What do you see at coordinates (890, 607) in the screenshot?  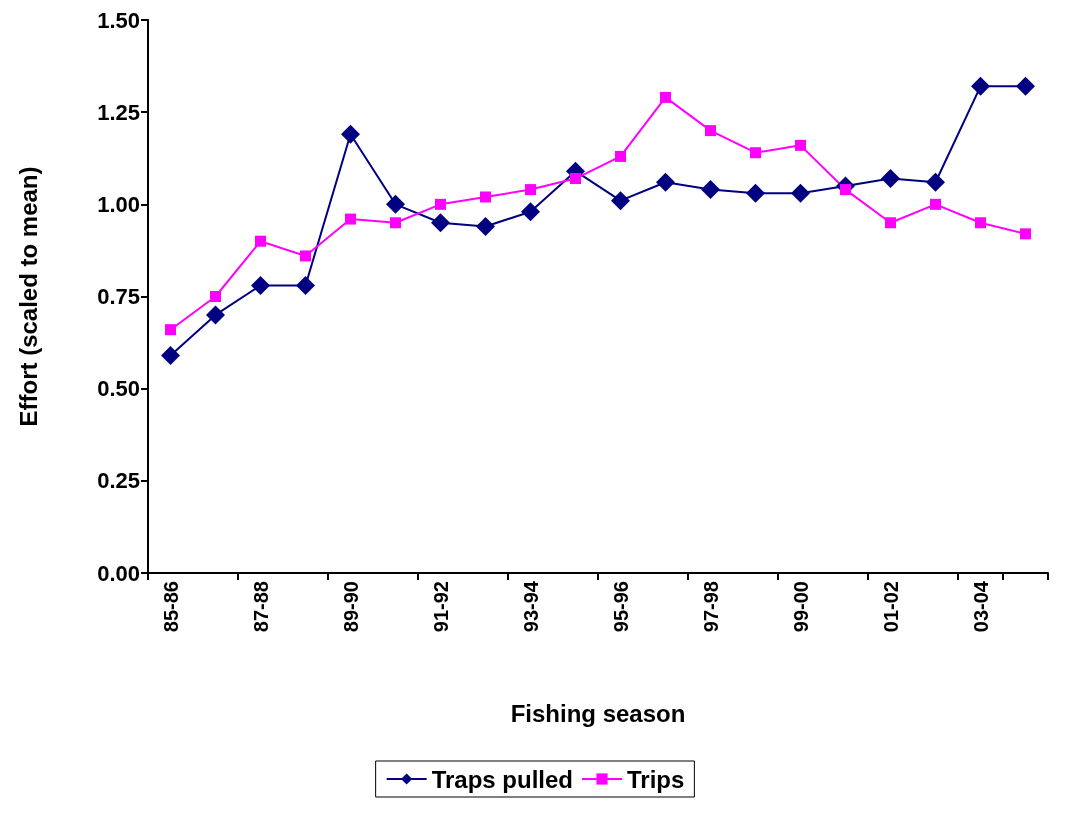 I see `x-tick-label: 01-02` at bounding box center [890, 607].